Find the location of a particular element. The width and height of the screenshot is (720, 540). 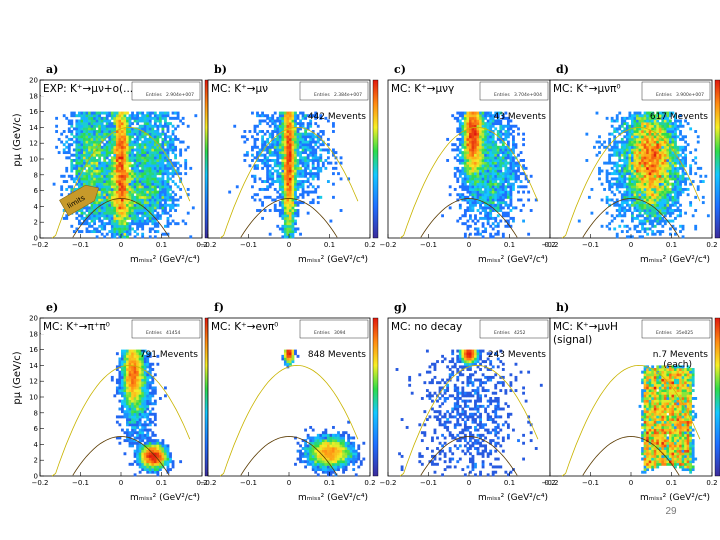

title-background is located at coordinates (594, 88).